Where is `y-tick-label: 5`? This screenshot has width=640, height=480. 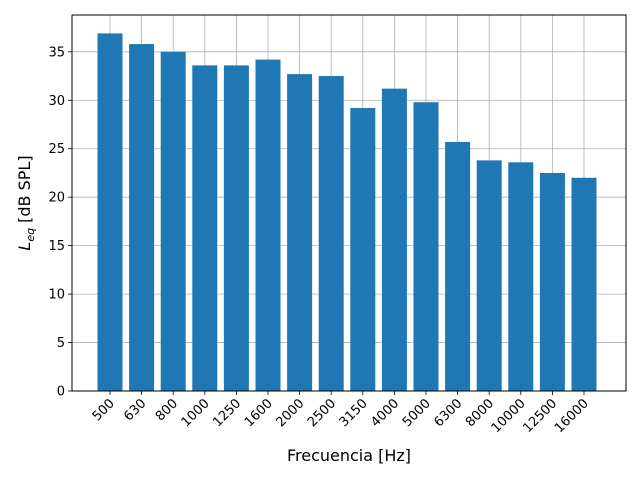
y-tick-label: 5 is located at coordinates (61, 343).